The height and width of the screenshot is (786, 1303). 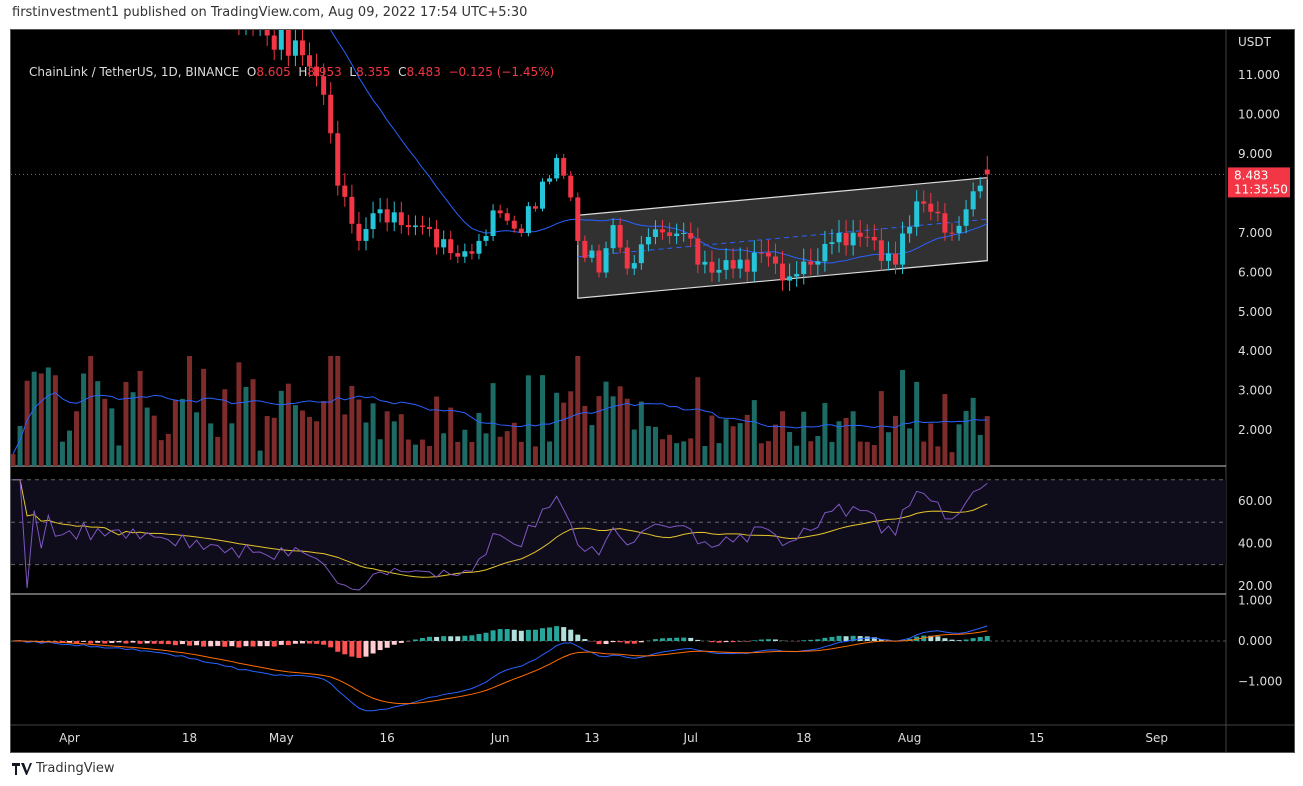 I want to click on open-label: O, so click(x=251, y=72).